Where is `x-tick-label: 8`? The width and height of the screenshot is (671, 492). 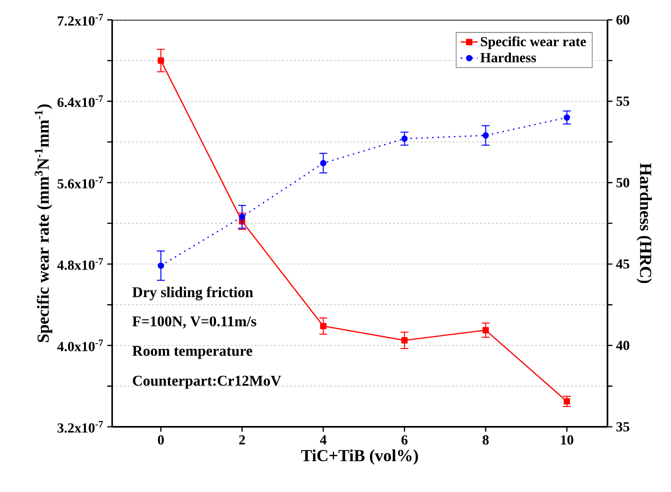 x-tick-label: 8 is located at coordinates (485, 439).